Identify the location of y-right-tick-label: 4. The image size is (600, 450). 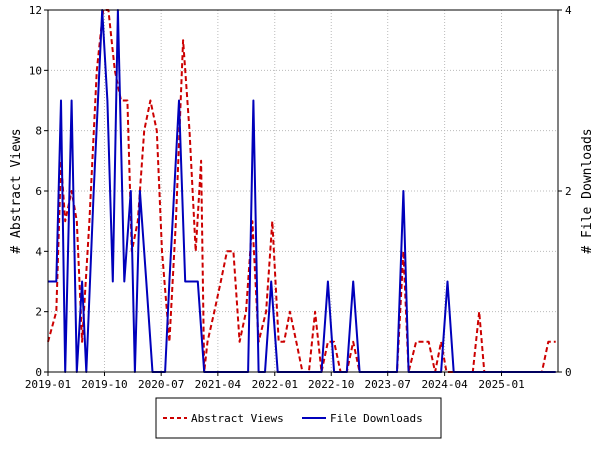
(568, 10).